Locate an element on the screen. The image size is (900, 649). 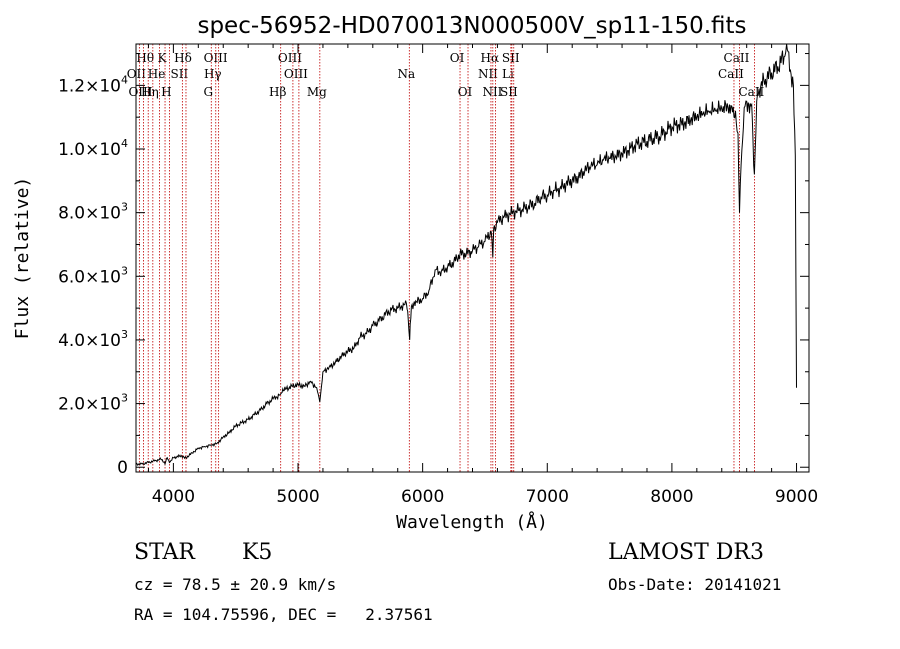
survey-name: LAMOST DR3 is located at coordinates (686, 552).